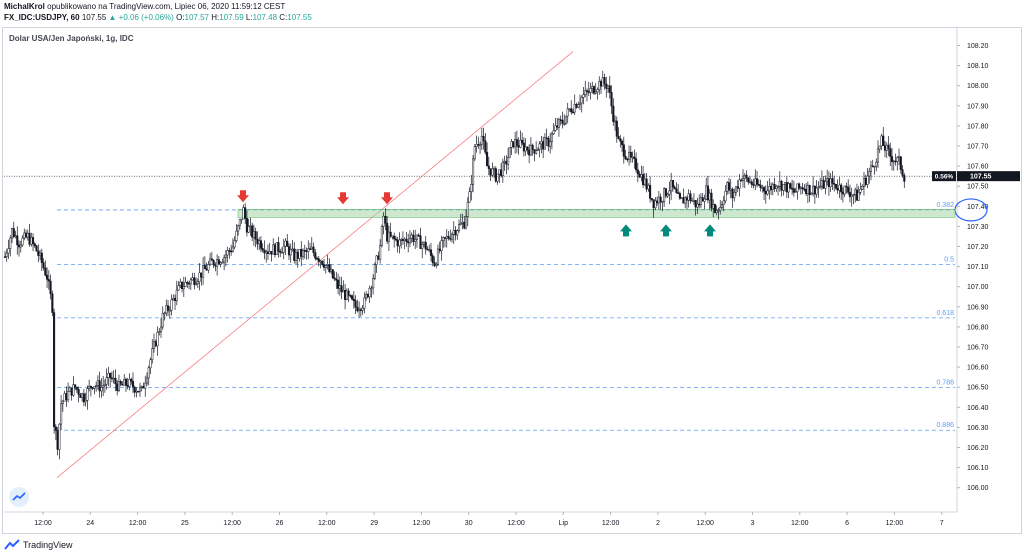 The height and width of the screenshot is (554, 1024). Describe the element at coordinates (374, 523) in the screenshot. I see `time-axis-label: 29` at that location.